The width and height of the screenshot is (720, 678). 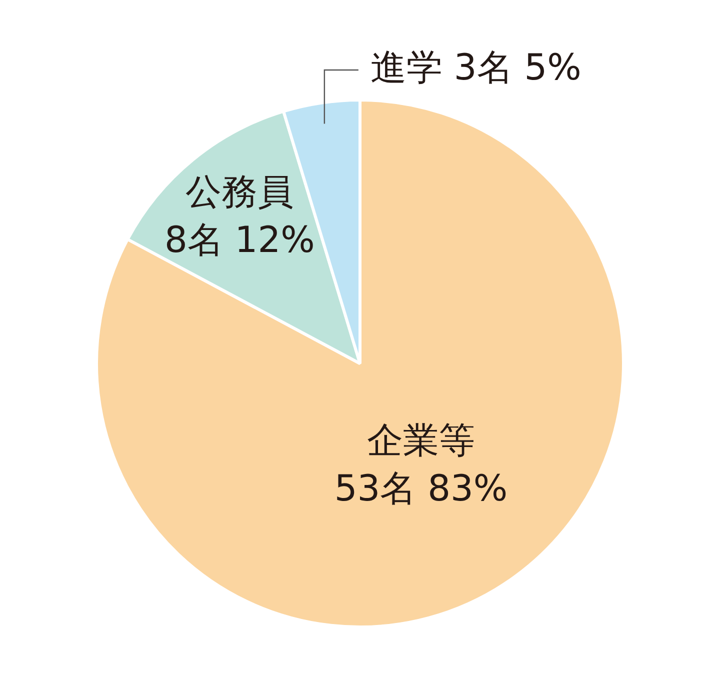 I want to click on data-label: 53名 83%, so click(x=421, y=489).